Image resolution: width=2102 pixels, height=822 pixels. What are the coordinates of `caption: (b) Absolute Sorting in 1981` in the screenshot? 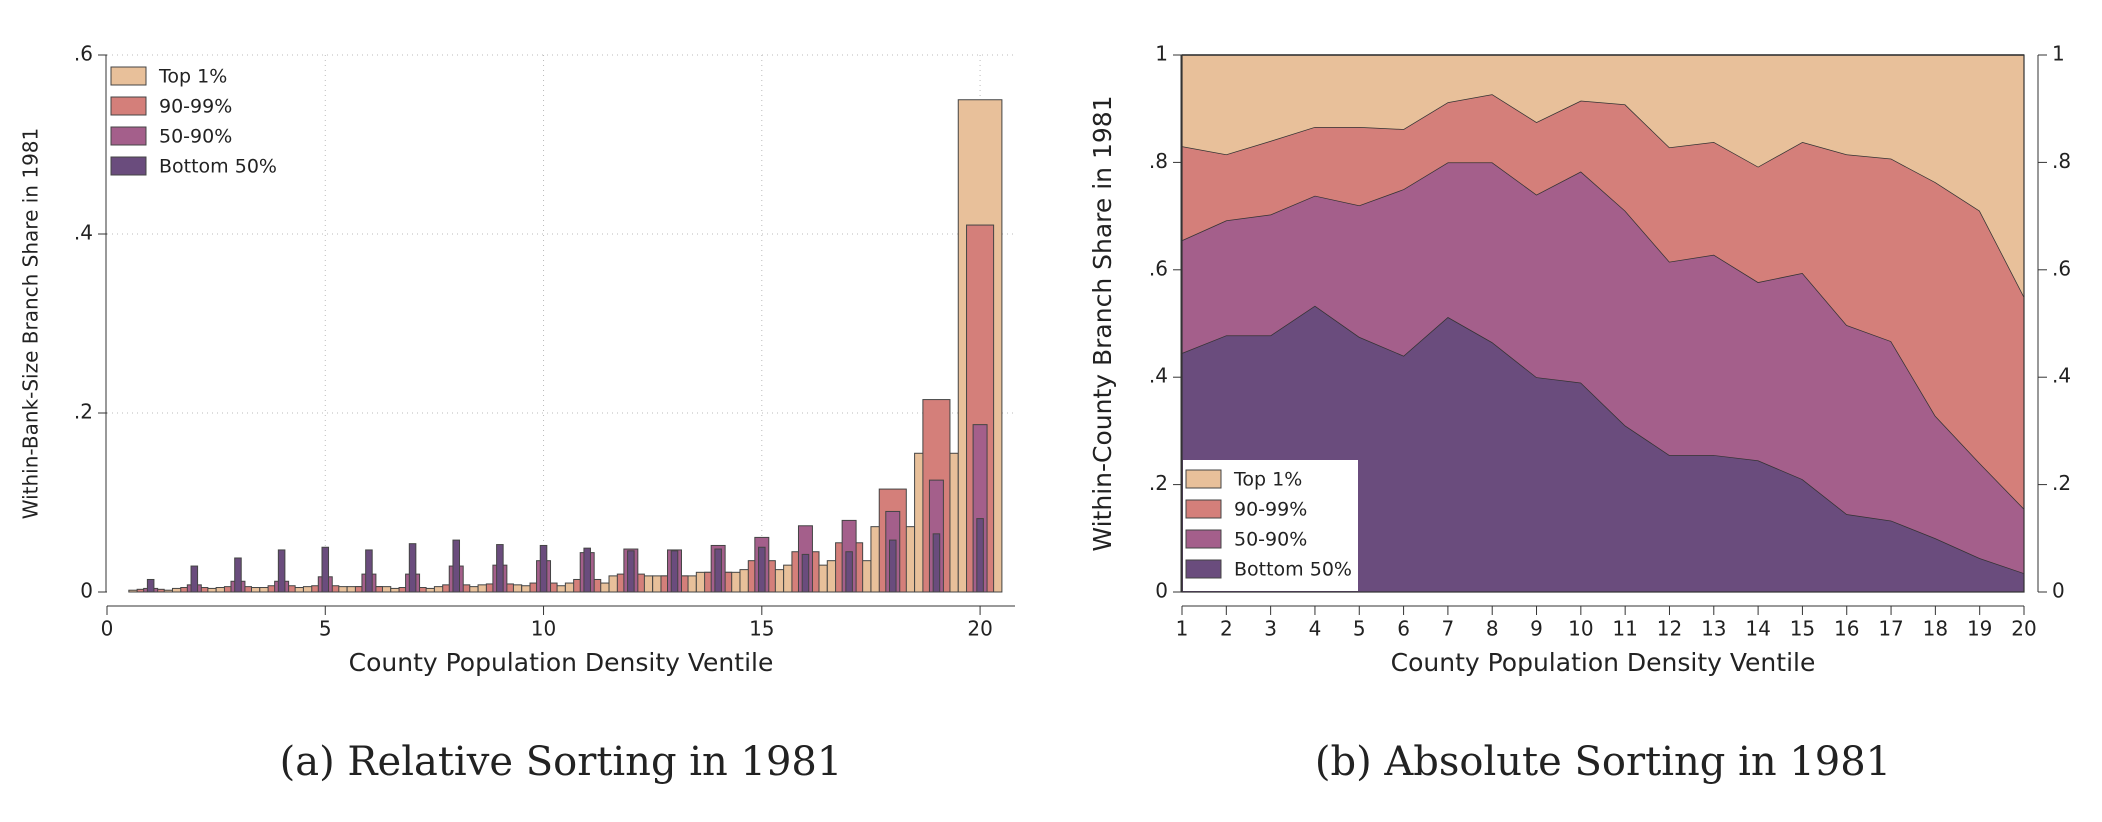 It's located at (1603, 762).